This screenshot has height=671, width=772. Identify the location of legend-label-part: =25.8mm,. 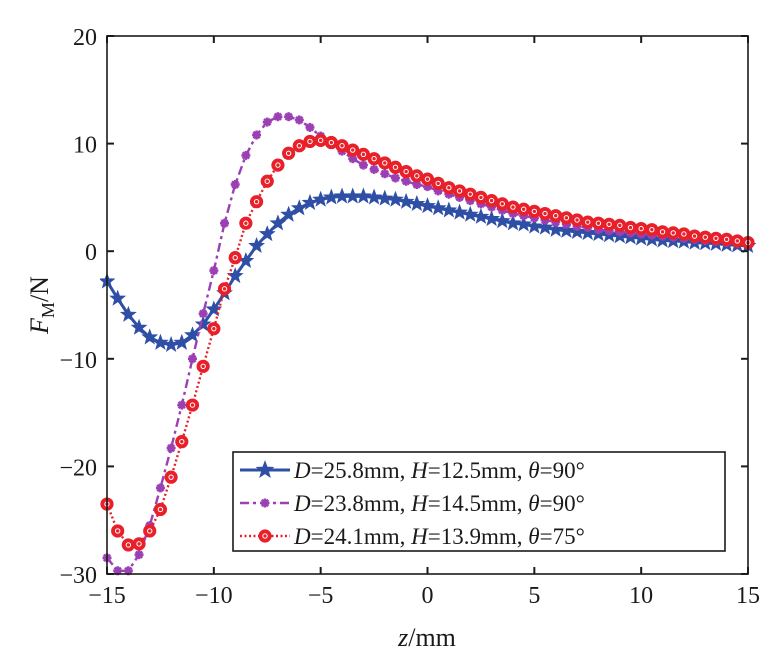
(361, 470).